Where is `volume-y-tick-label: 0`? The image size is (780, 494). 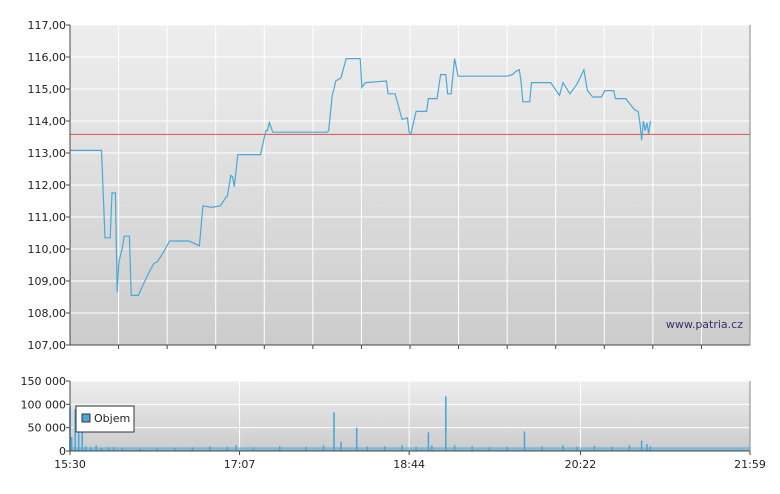
volume-y-tick-label: 0 is located at coordinates (62, 451).